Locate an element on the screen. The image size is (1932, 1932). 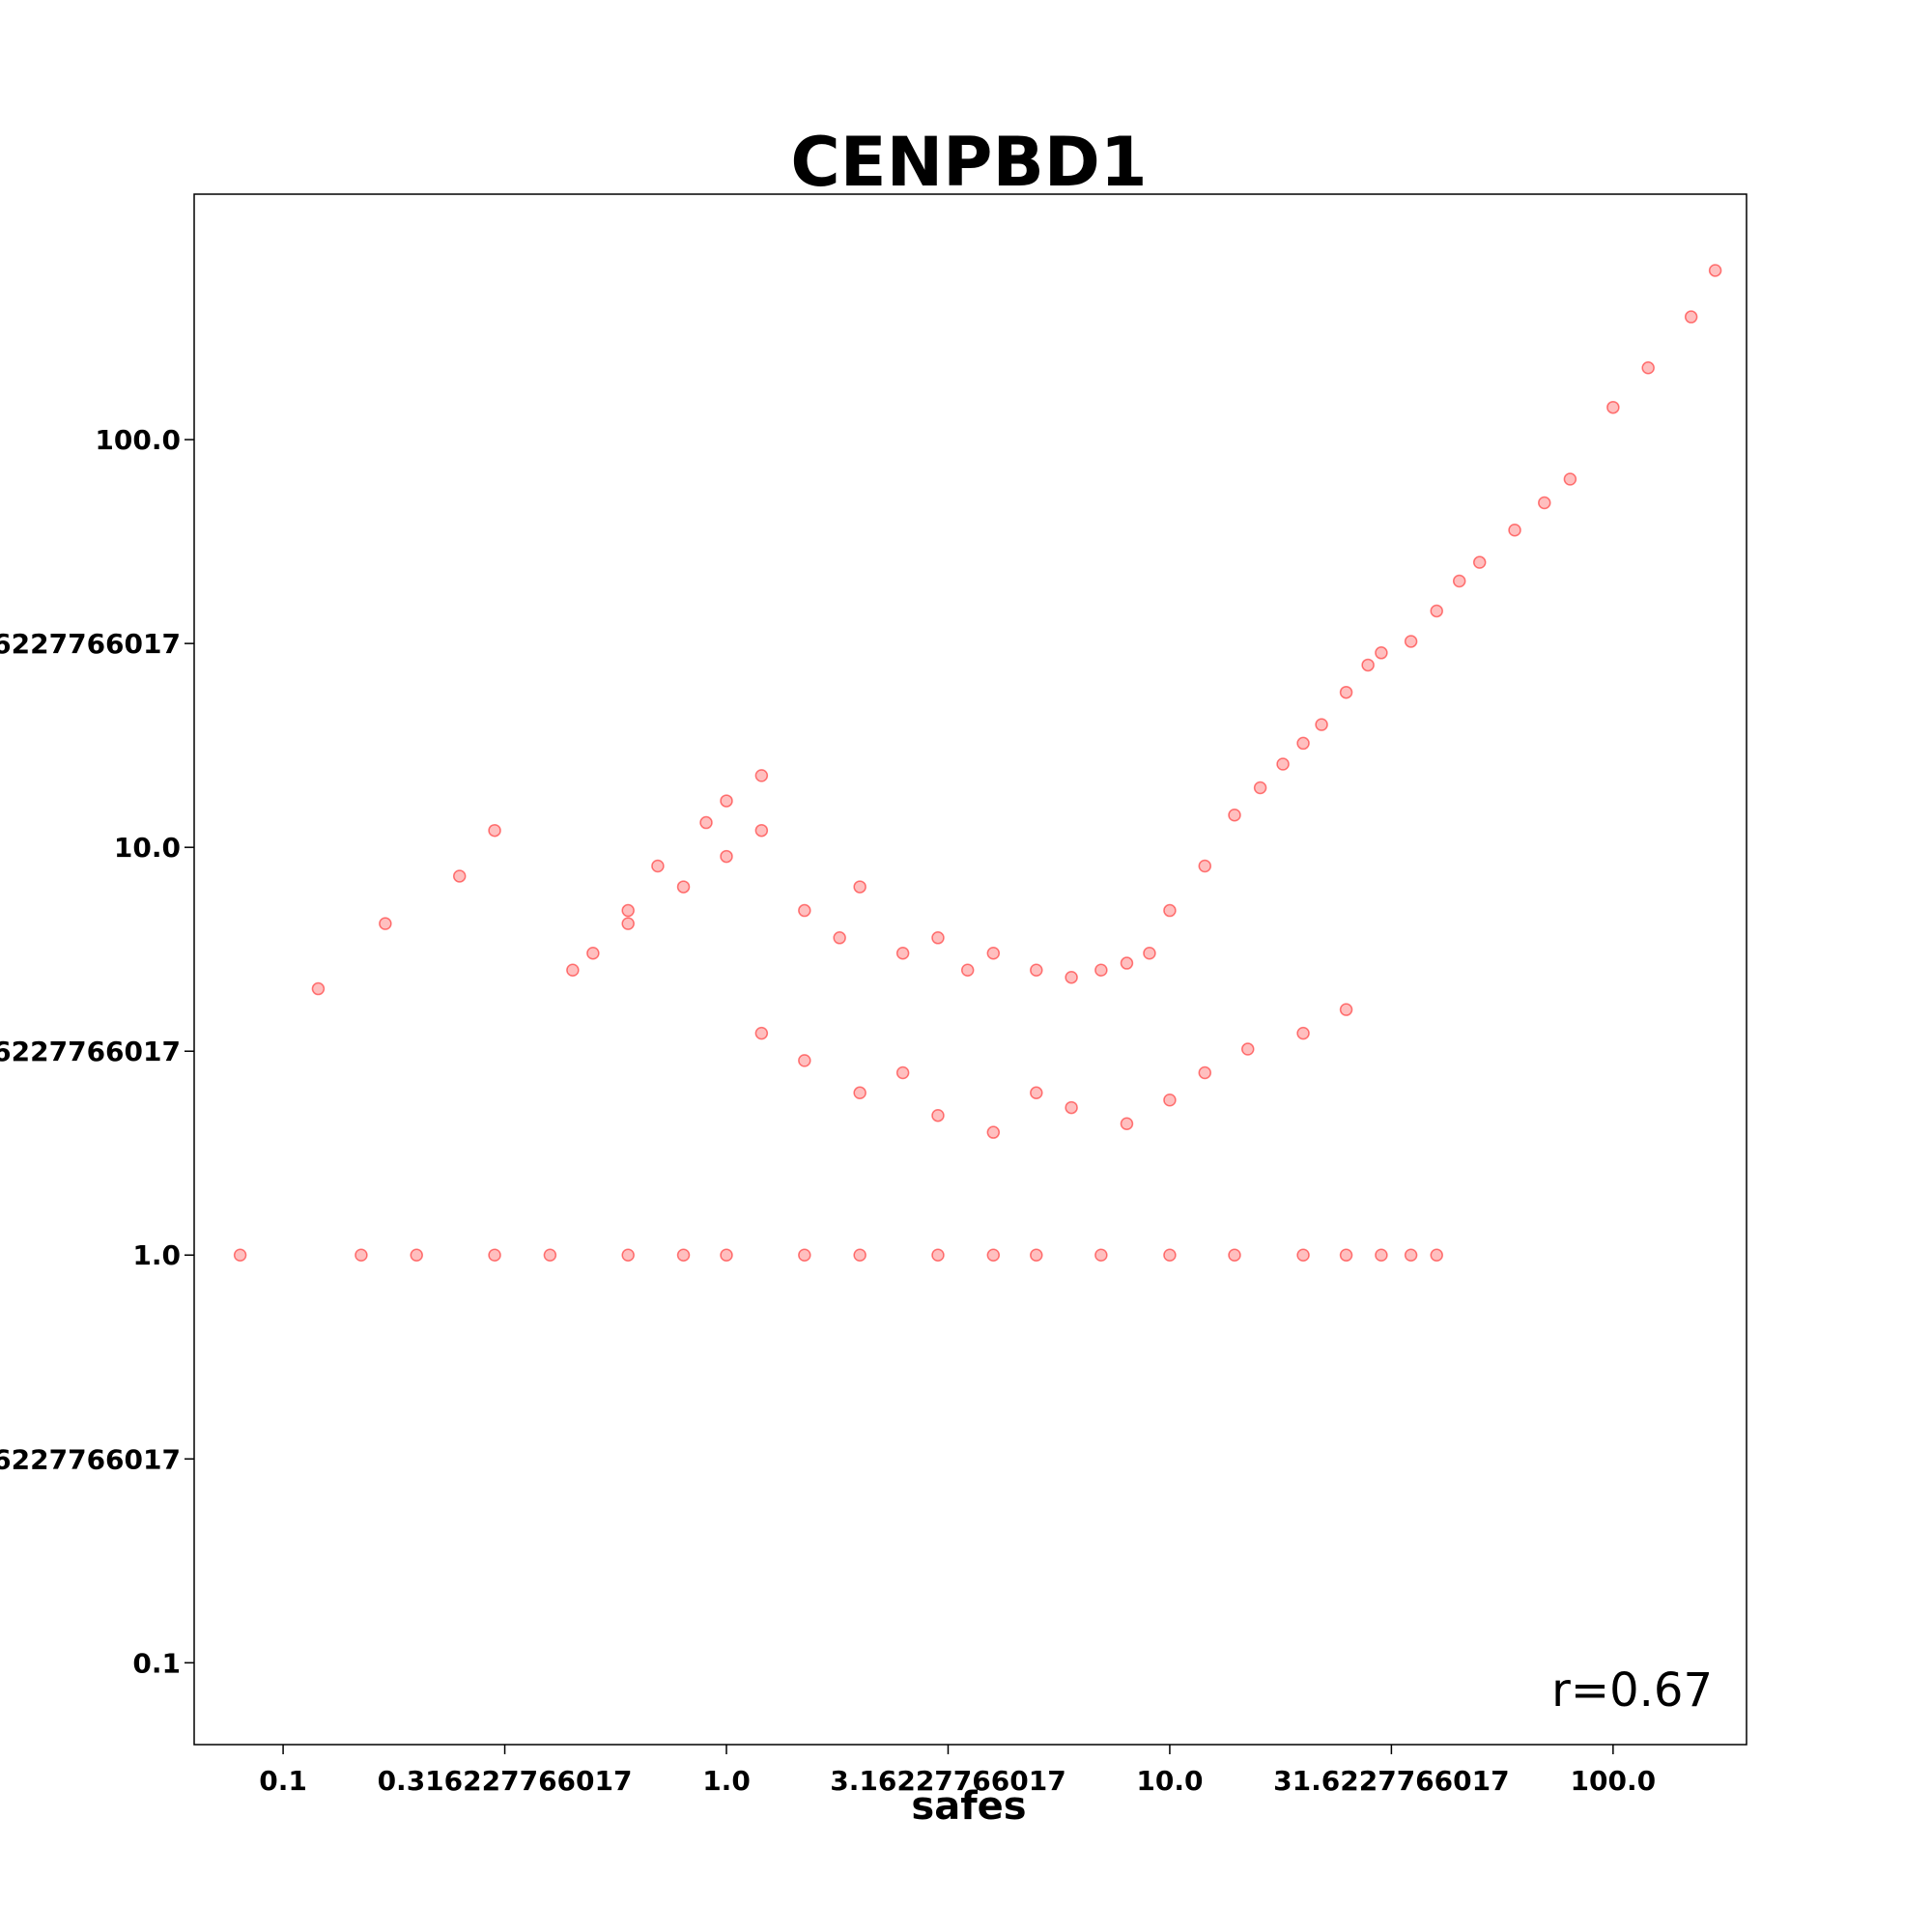
correlation-annotation: r=0.67 is located at coordinates (1632, 1690).